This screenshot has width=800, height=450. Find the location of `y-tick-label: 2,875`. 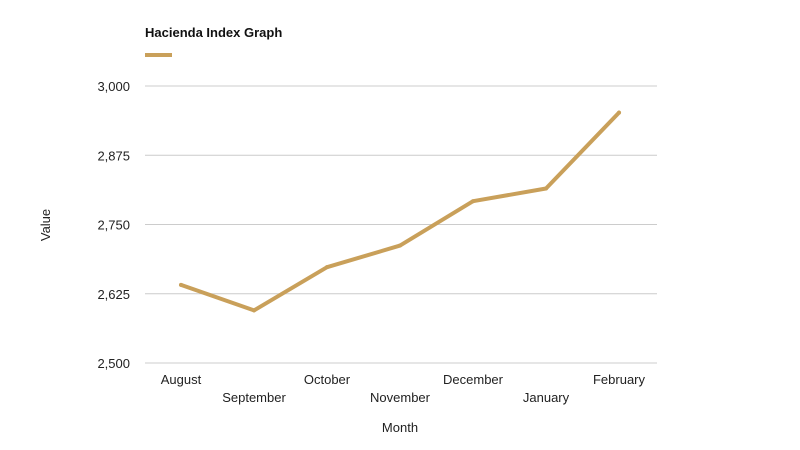

y-tick-label: 2,875 is located at coordinates (113, 155).